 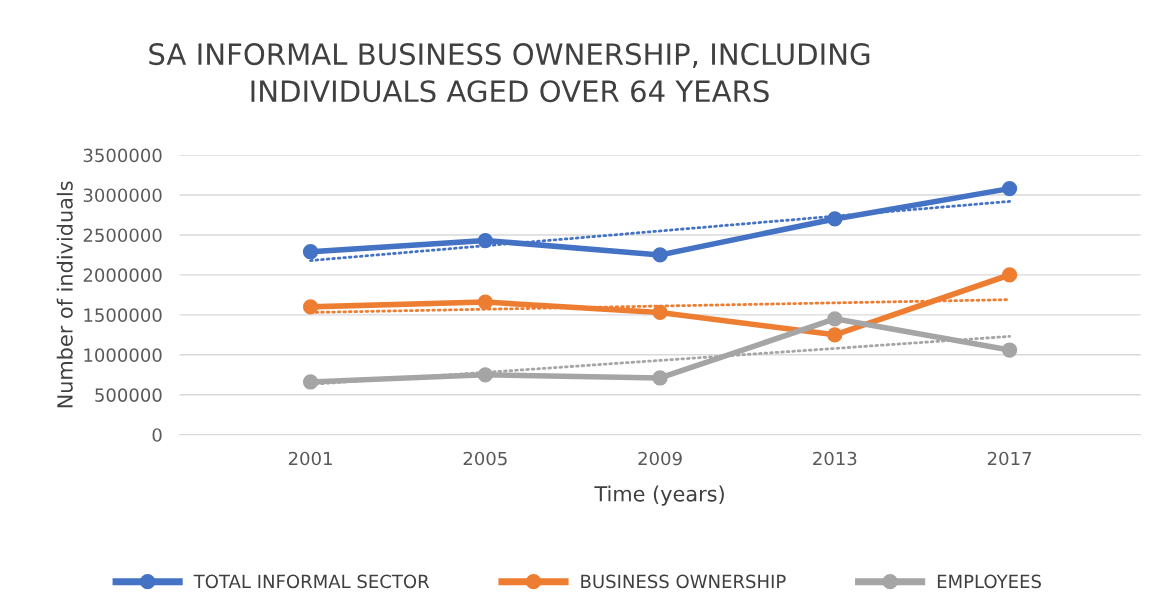 I want to click on x-tick-label: 2009, so click(x=660, y=458).